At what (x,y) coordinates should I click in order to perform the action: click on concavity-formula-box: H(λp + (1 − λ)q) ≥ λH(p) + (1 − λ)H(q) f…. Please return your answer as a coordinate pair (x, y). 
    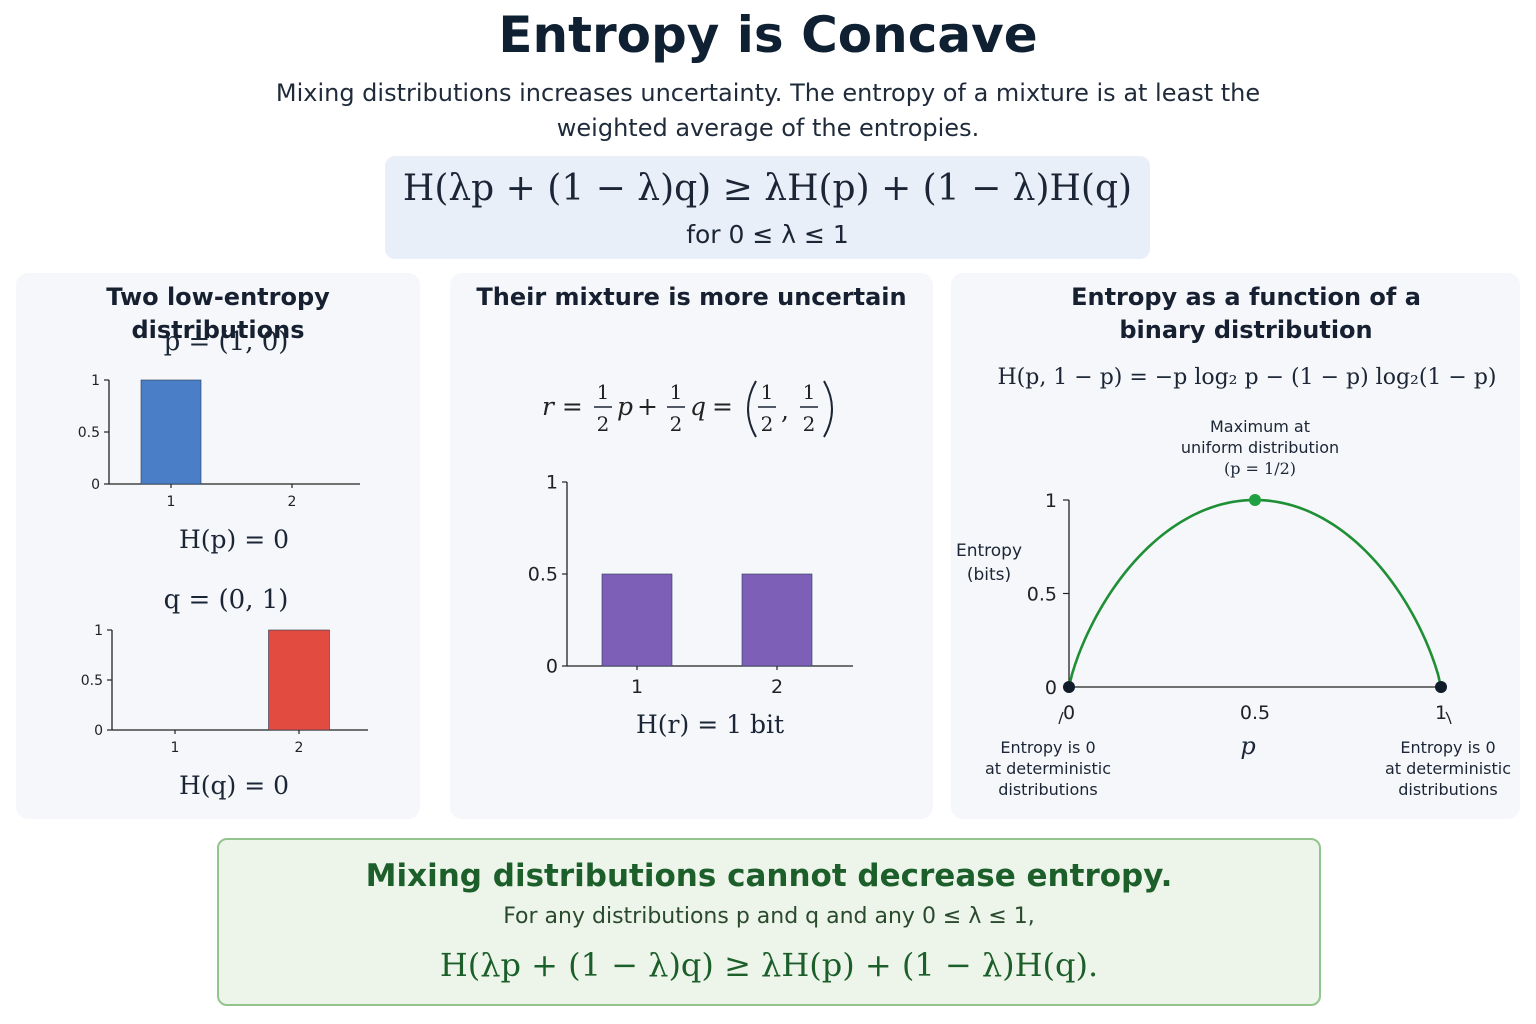
    Looking at the image, I should click on (767, 207).